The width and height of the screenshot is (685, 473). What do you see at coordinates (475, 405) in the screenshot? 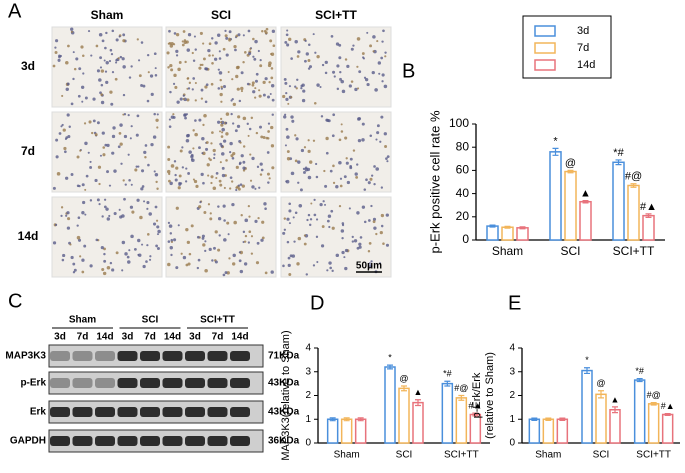
I see `annotation: #▲` at bounding box center [475, 405].